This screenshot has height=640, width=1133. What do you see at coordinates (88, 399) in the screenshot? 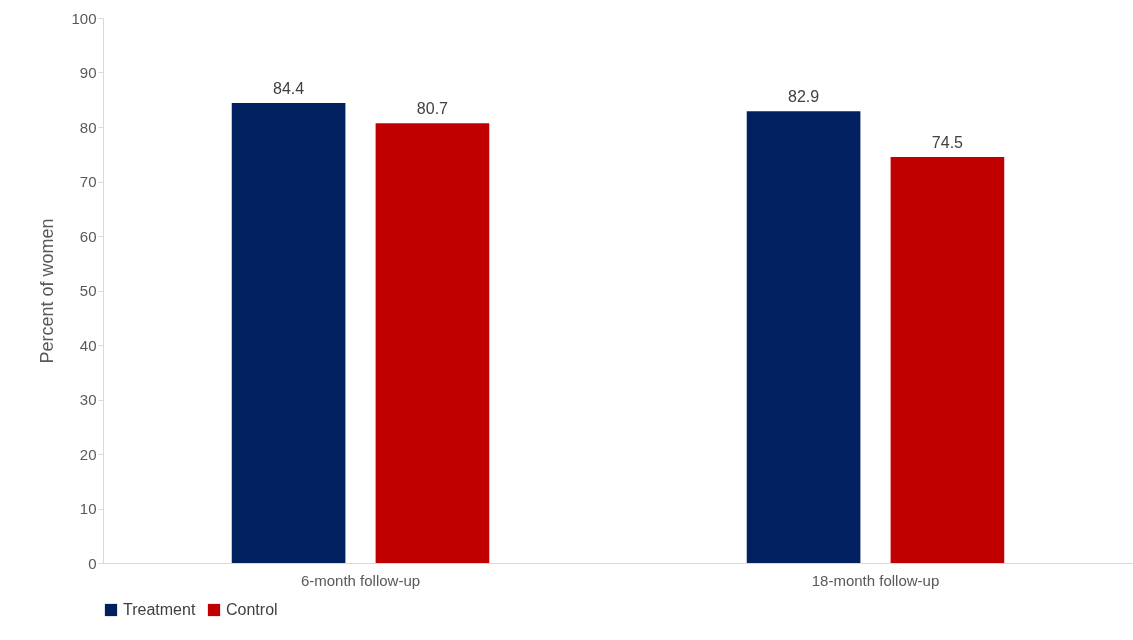
I see `y-tick-label: 30` at bounding box center [88, 399].